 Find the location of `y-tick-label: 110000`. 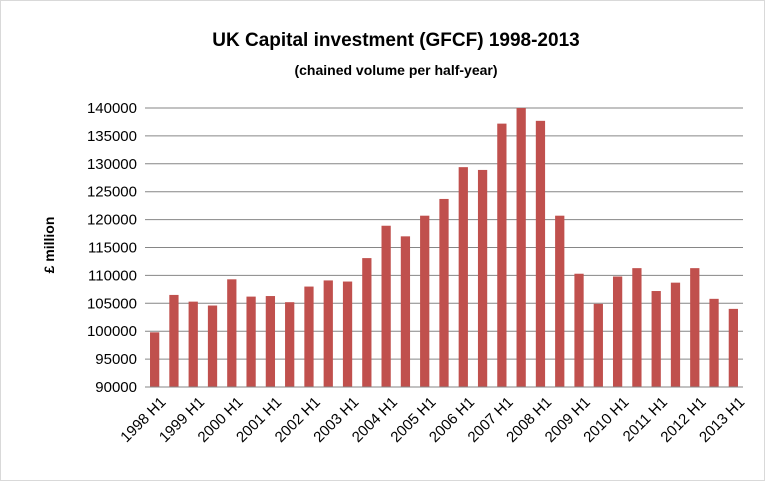

y-tick-label: 110000 is located at coordinates (112, 275).